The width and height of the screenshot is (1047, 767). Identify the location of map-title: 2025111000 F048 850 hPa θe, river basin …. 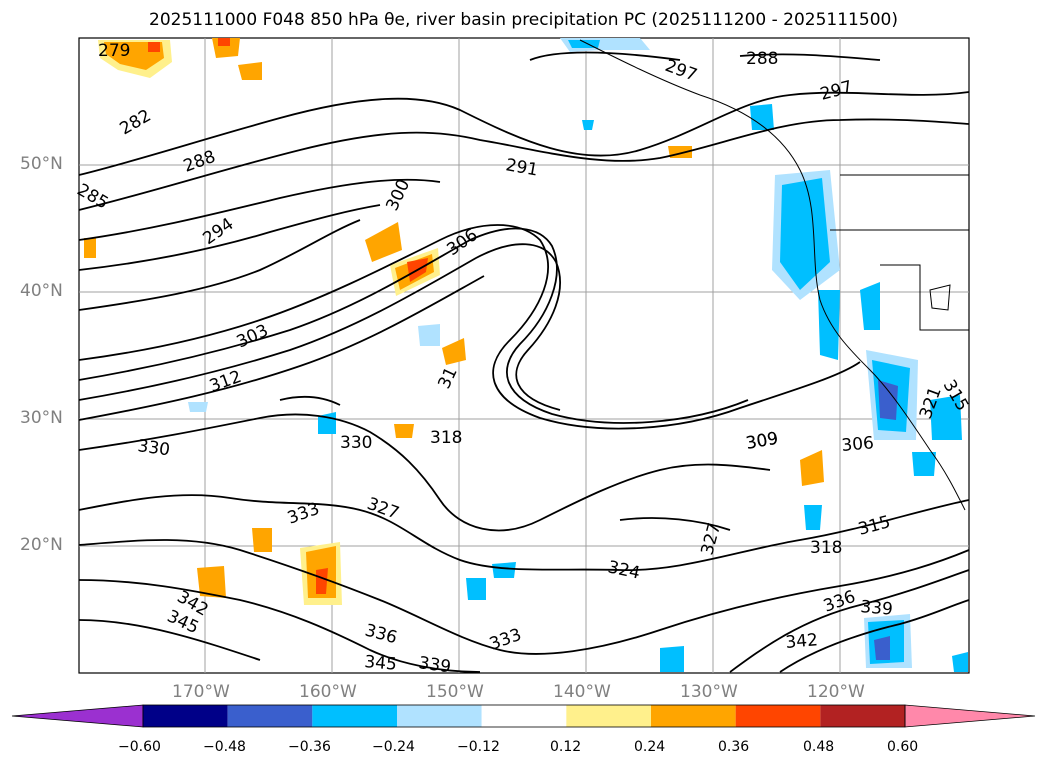
(523, 20).